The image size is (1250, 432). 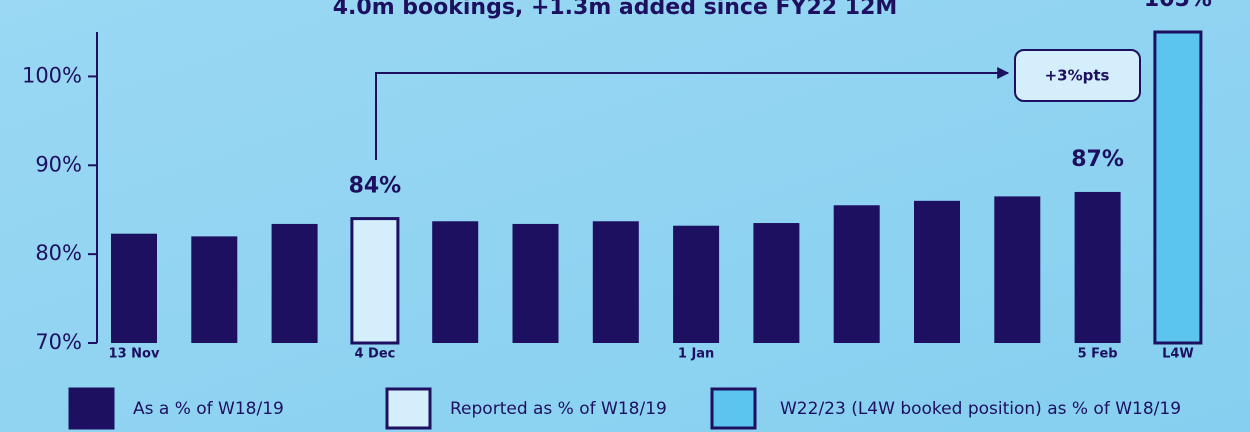 What do you see at coordinates (374, 354) in the screenshot?
I see `x-tick-label: 4 Dec` at bounding box center [374, 354].